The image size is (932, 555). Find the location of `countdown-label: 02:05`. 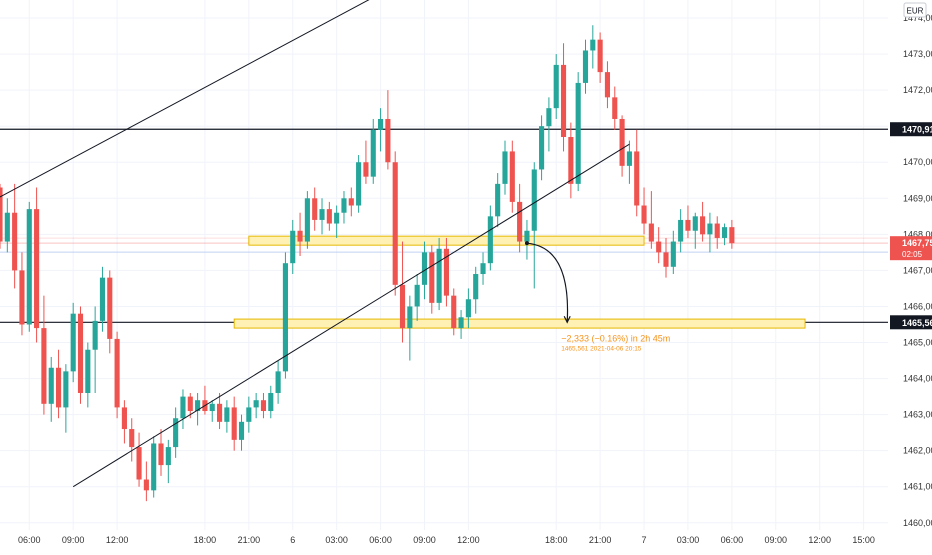

countdown-label: 02:05 is located at coordinates (912, 254).